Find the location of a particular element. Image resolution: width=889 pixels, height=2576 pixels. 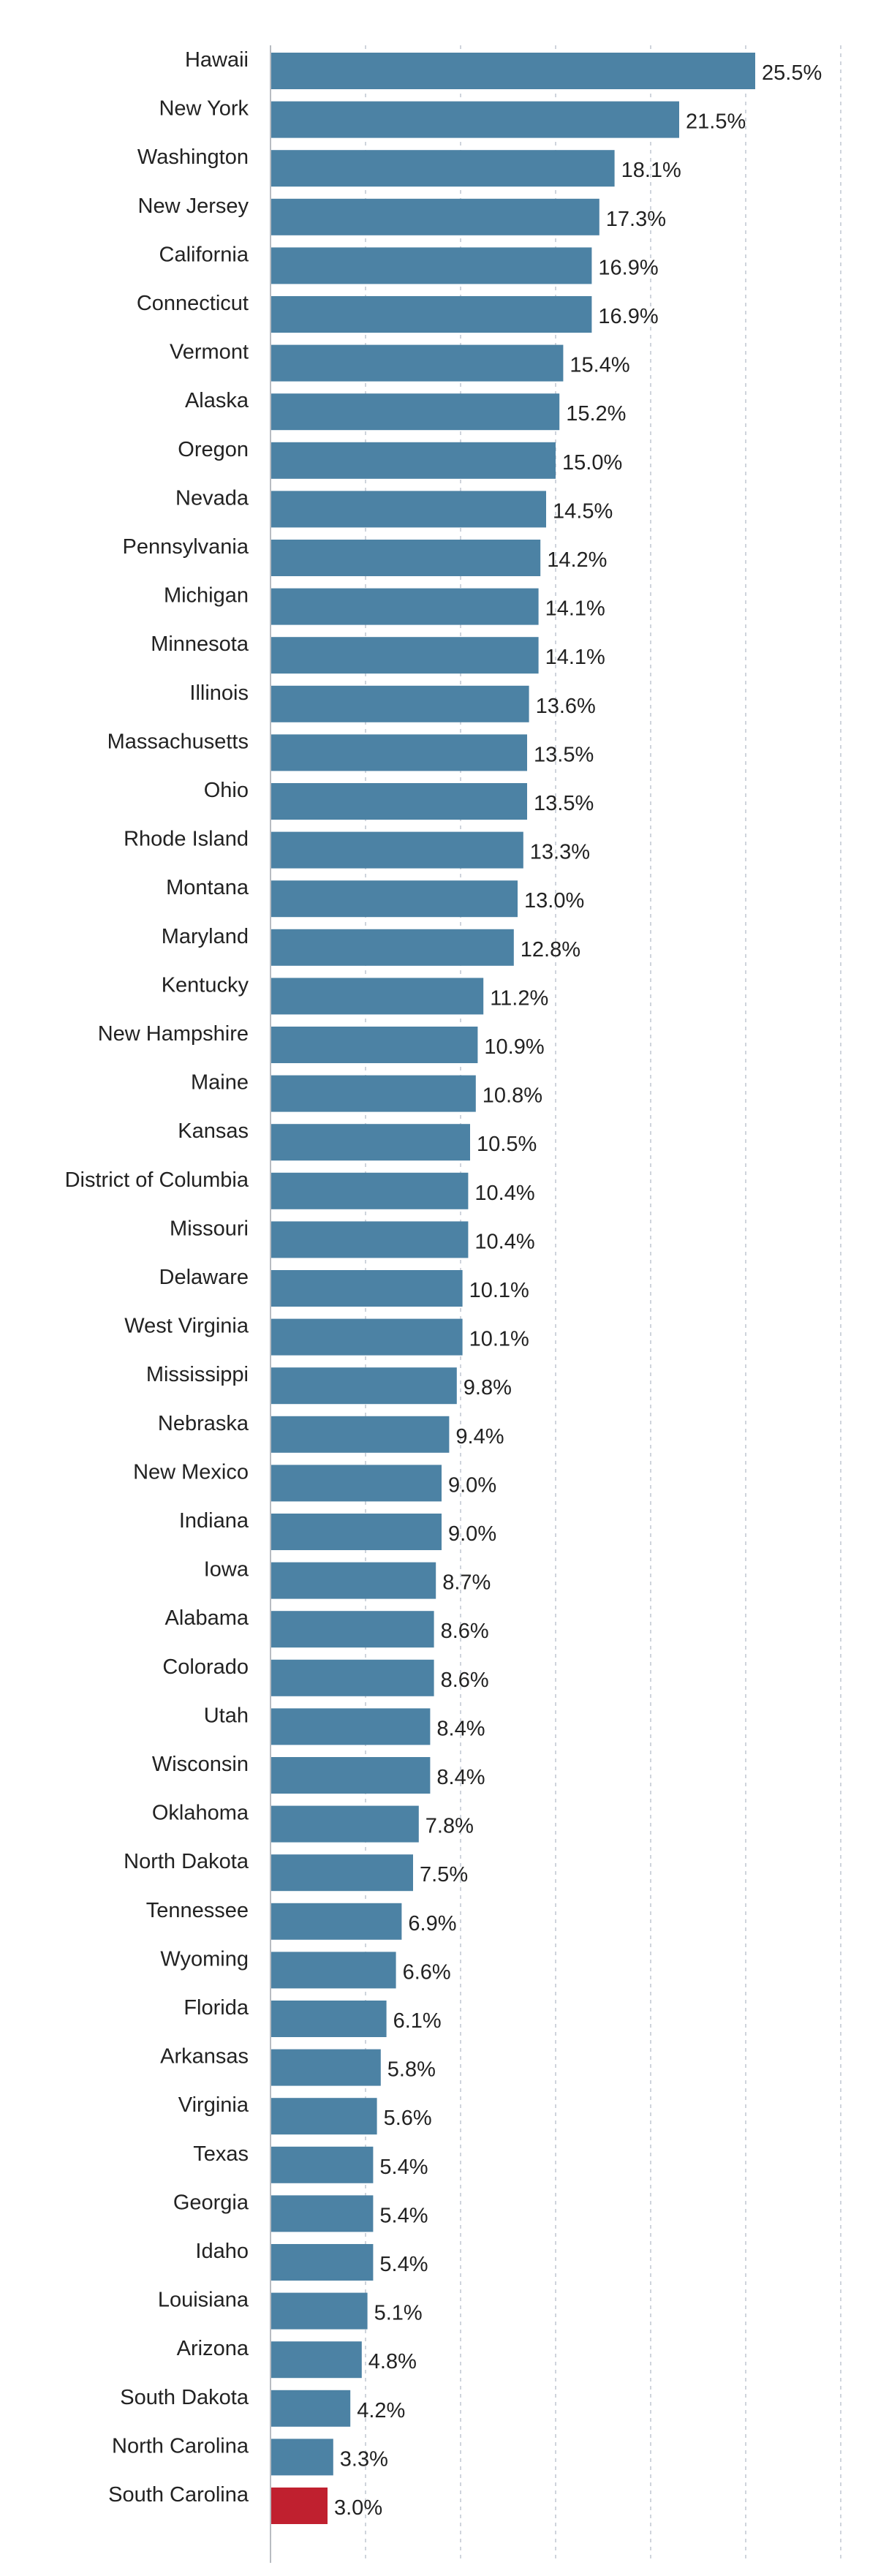

value-label: 6.6% is located at coordinates (427, 1972).